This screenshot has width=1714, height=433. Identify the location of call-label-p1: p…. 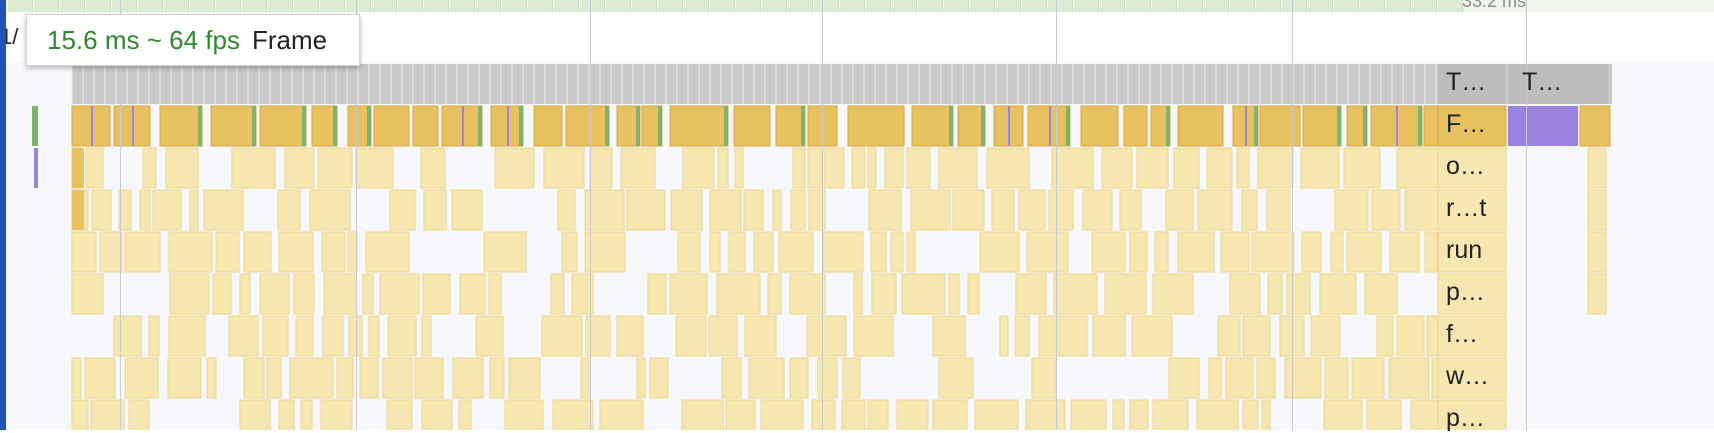
(1465, 292).